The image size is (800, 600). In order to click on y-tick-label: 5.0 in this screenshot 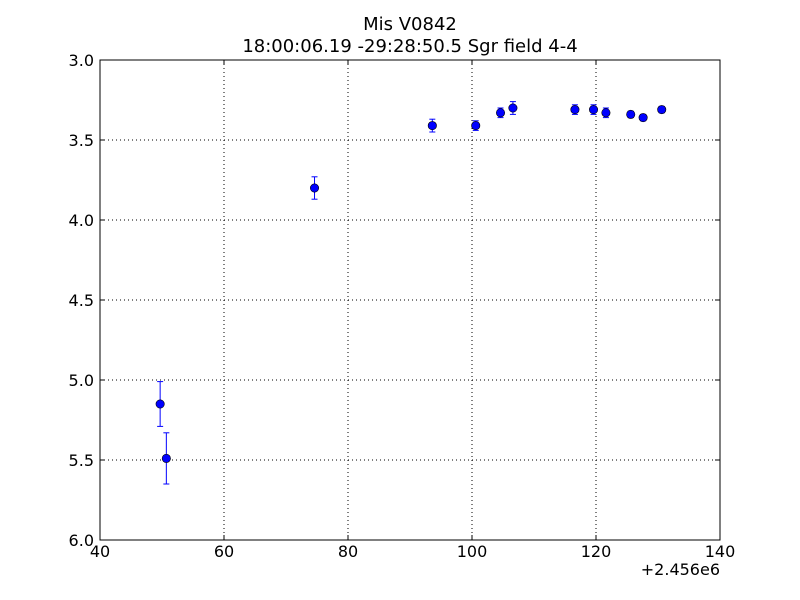, I will do `click(81, 380)`.